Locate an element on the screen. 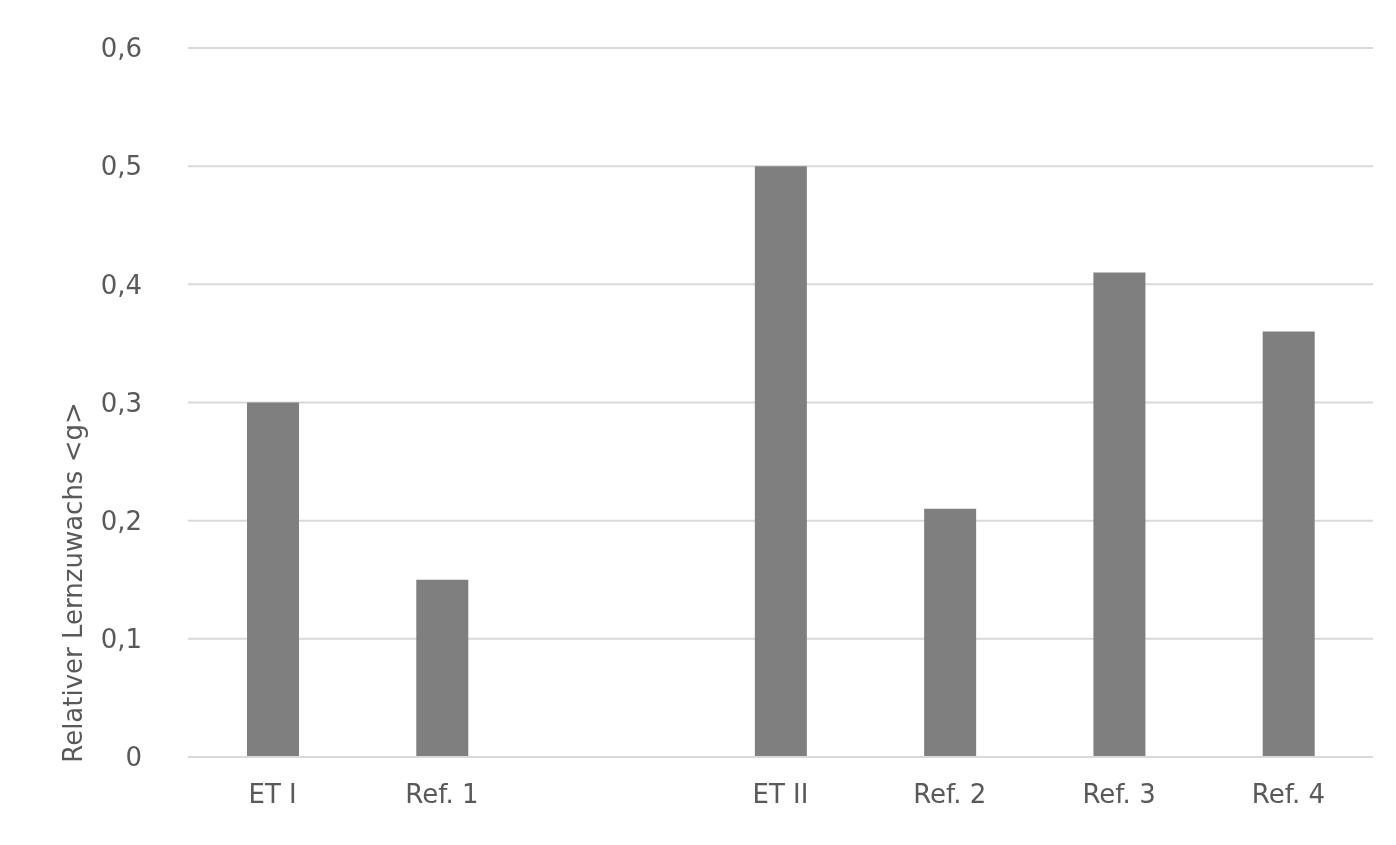 This screenshot has width=1396, height=845. x-tick-label: Ref. 3 is located at coordinates (1119, 794).